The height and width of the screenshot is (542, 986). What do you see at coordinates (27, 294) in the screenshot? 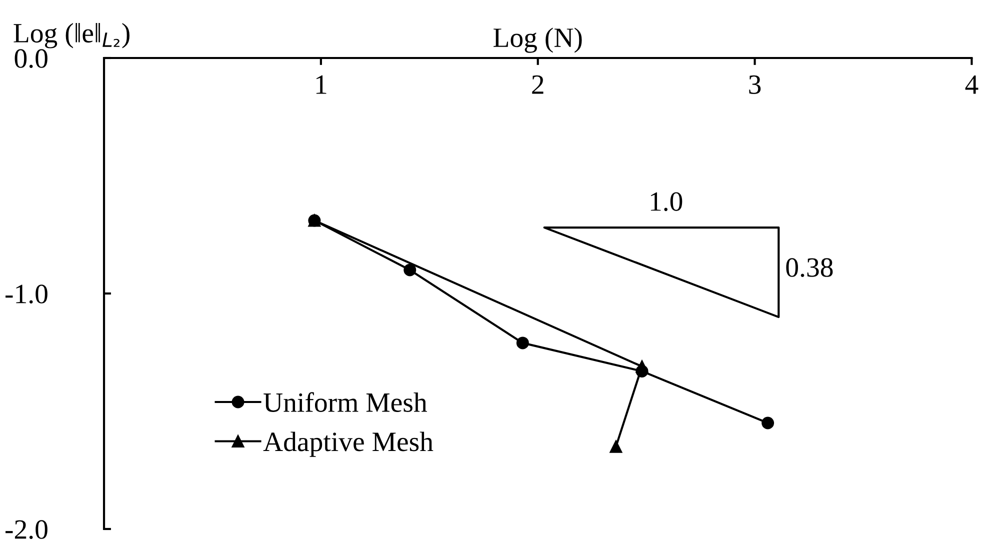
I see `y-tick-label: -1.0` at bounding box center [27, 294].